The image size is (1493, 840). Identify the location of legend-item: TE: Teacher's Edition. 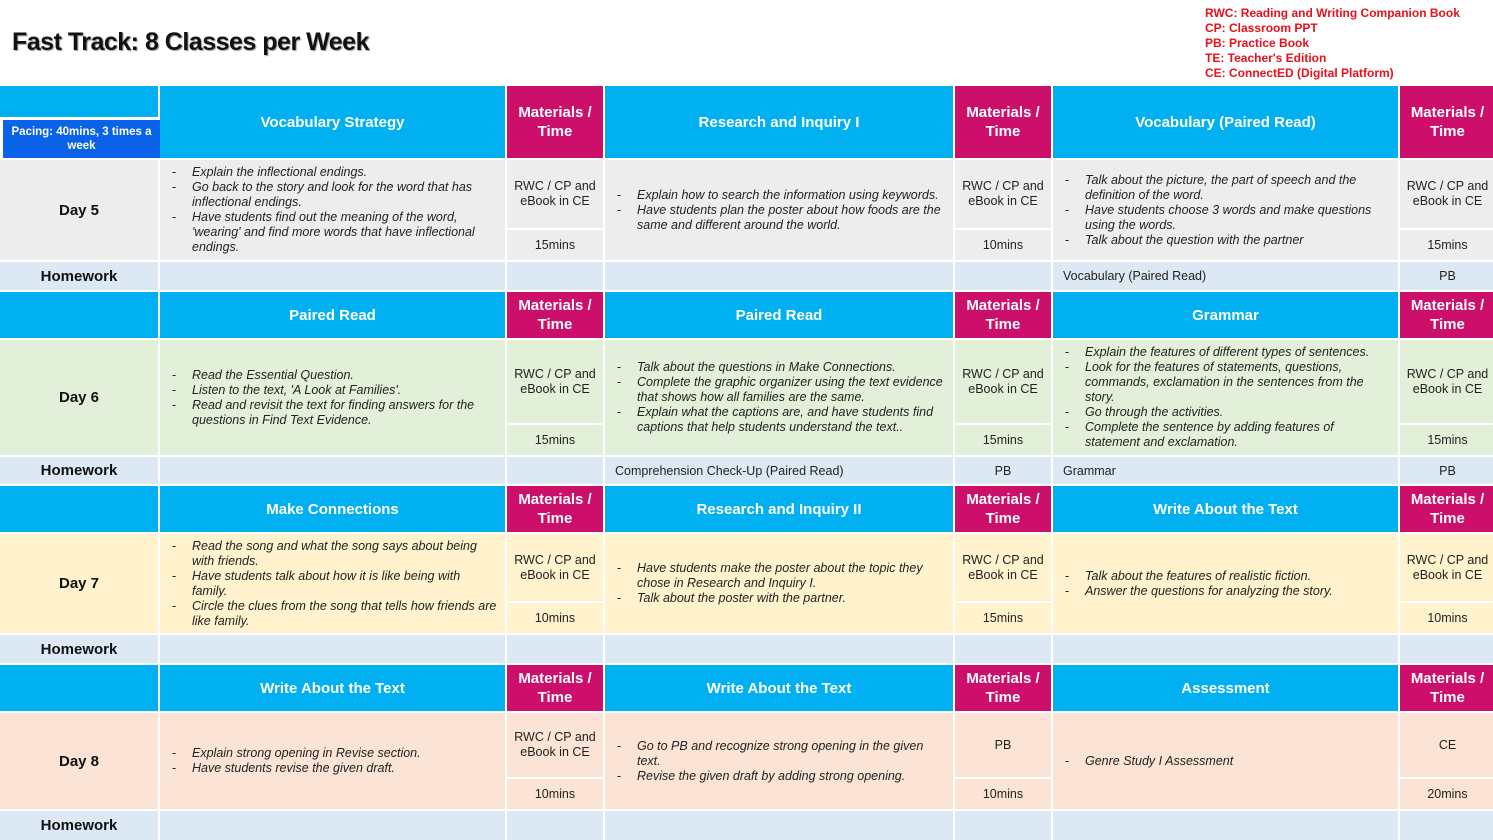
(1266, 58).